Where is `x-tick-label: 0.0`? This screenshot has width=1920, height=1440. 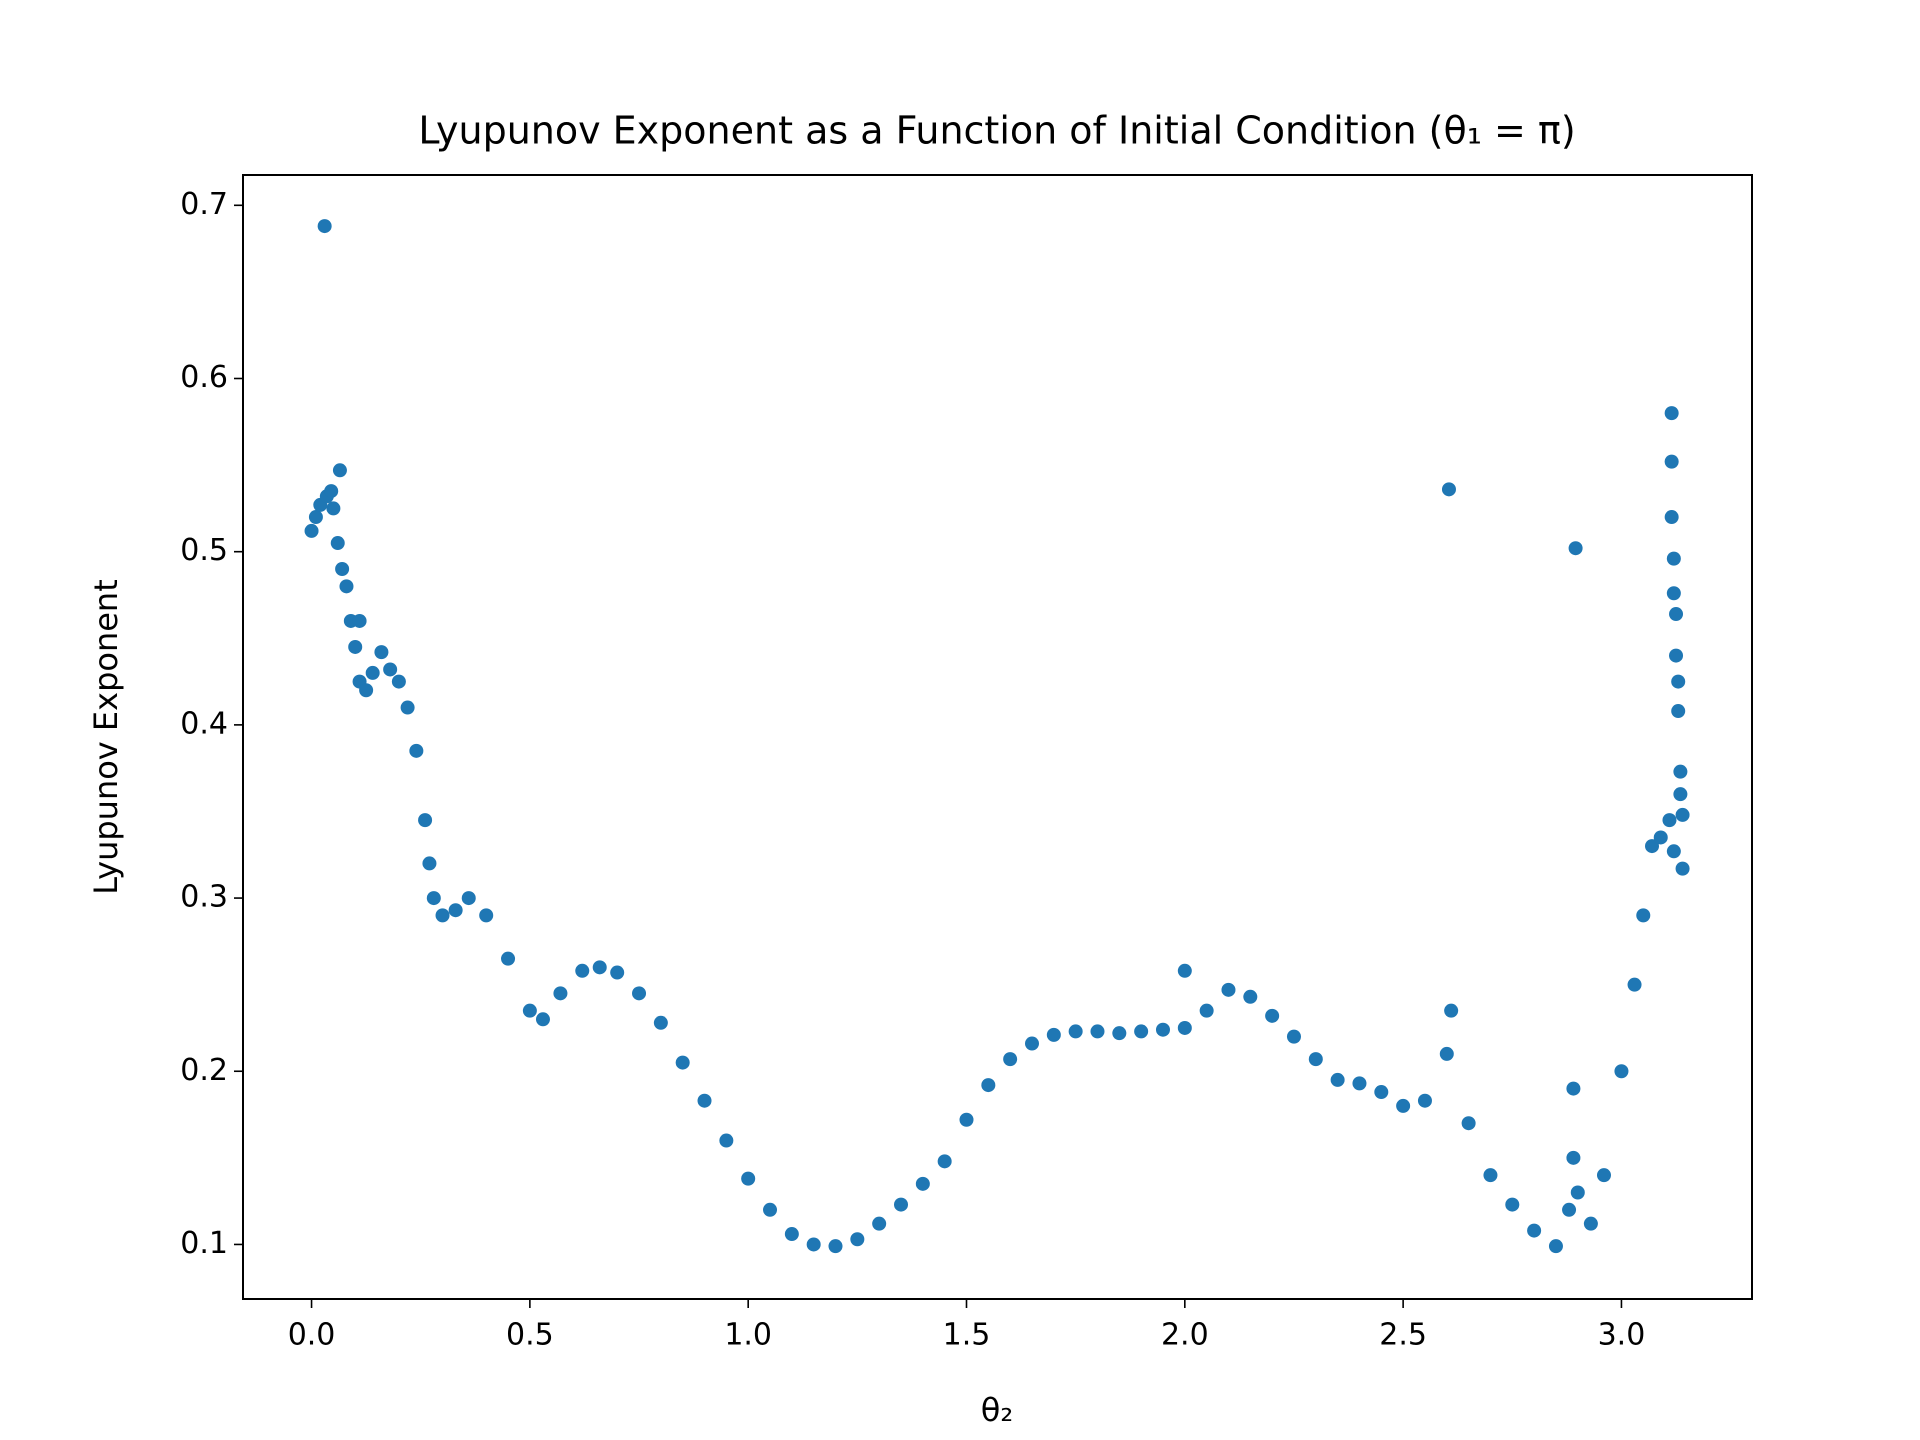
x-tick-label: 0.0 is located at coordinates (312, 1335).